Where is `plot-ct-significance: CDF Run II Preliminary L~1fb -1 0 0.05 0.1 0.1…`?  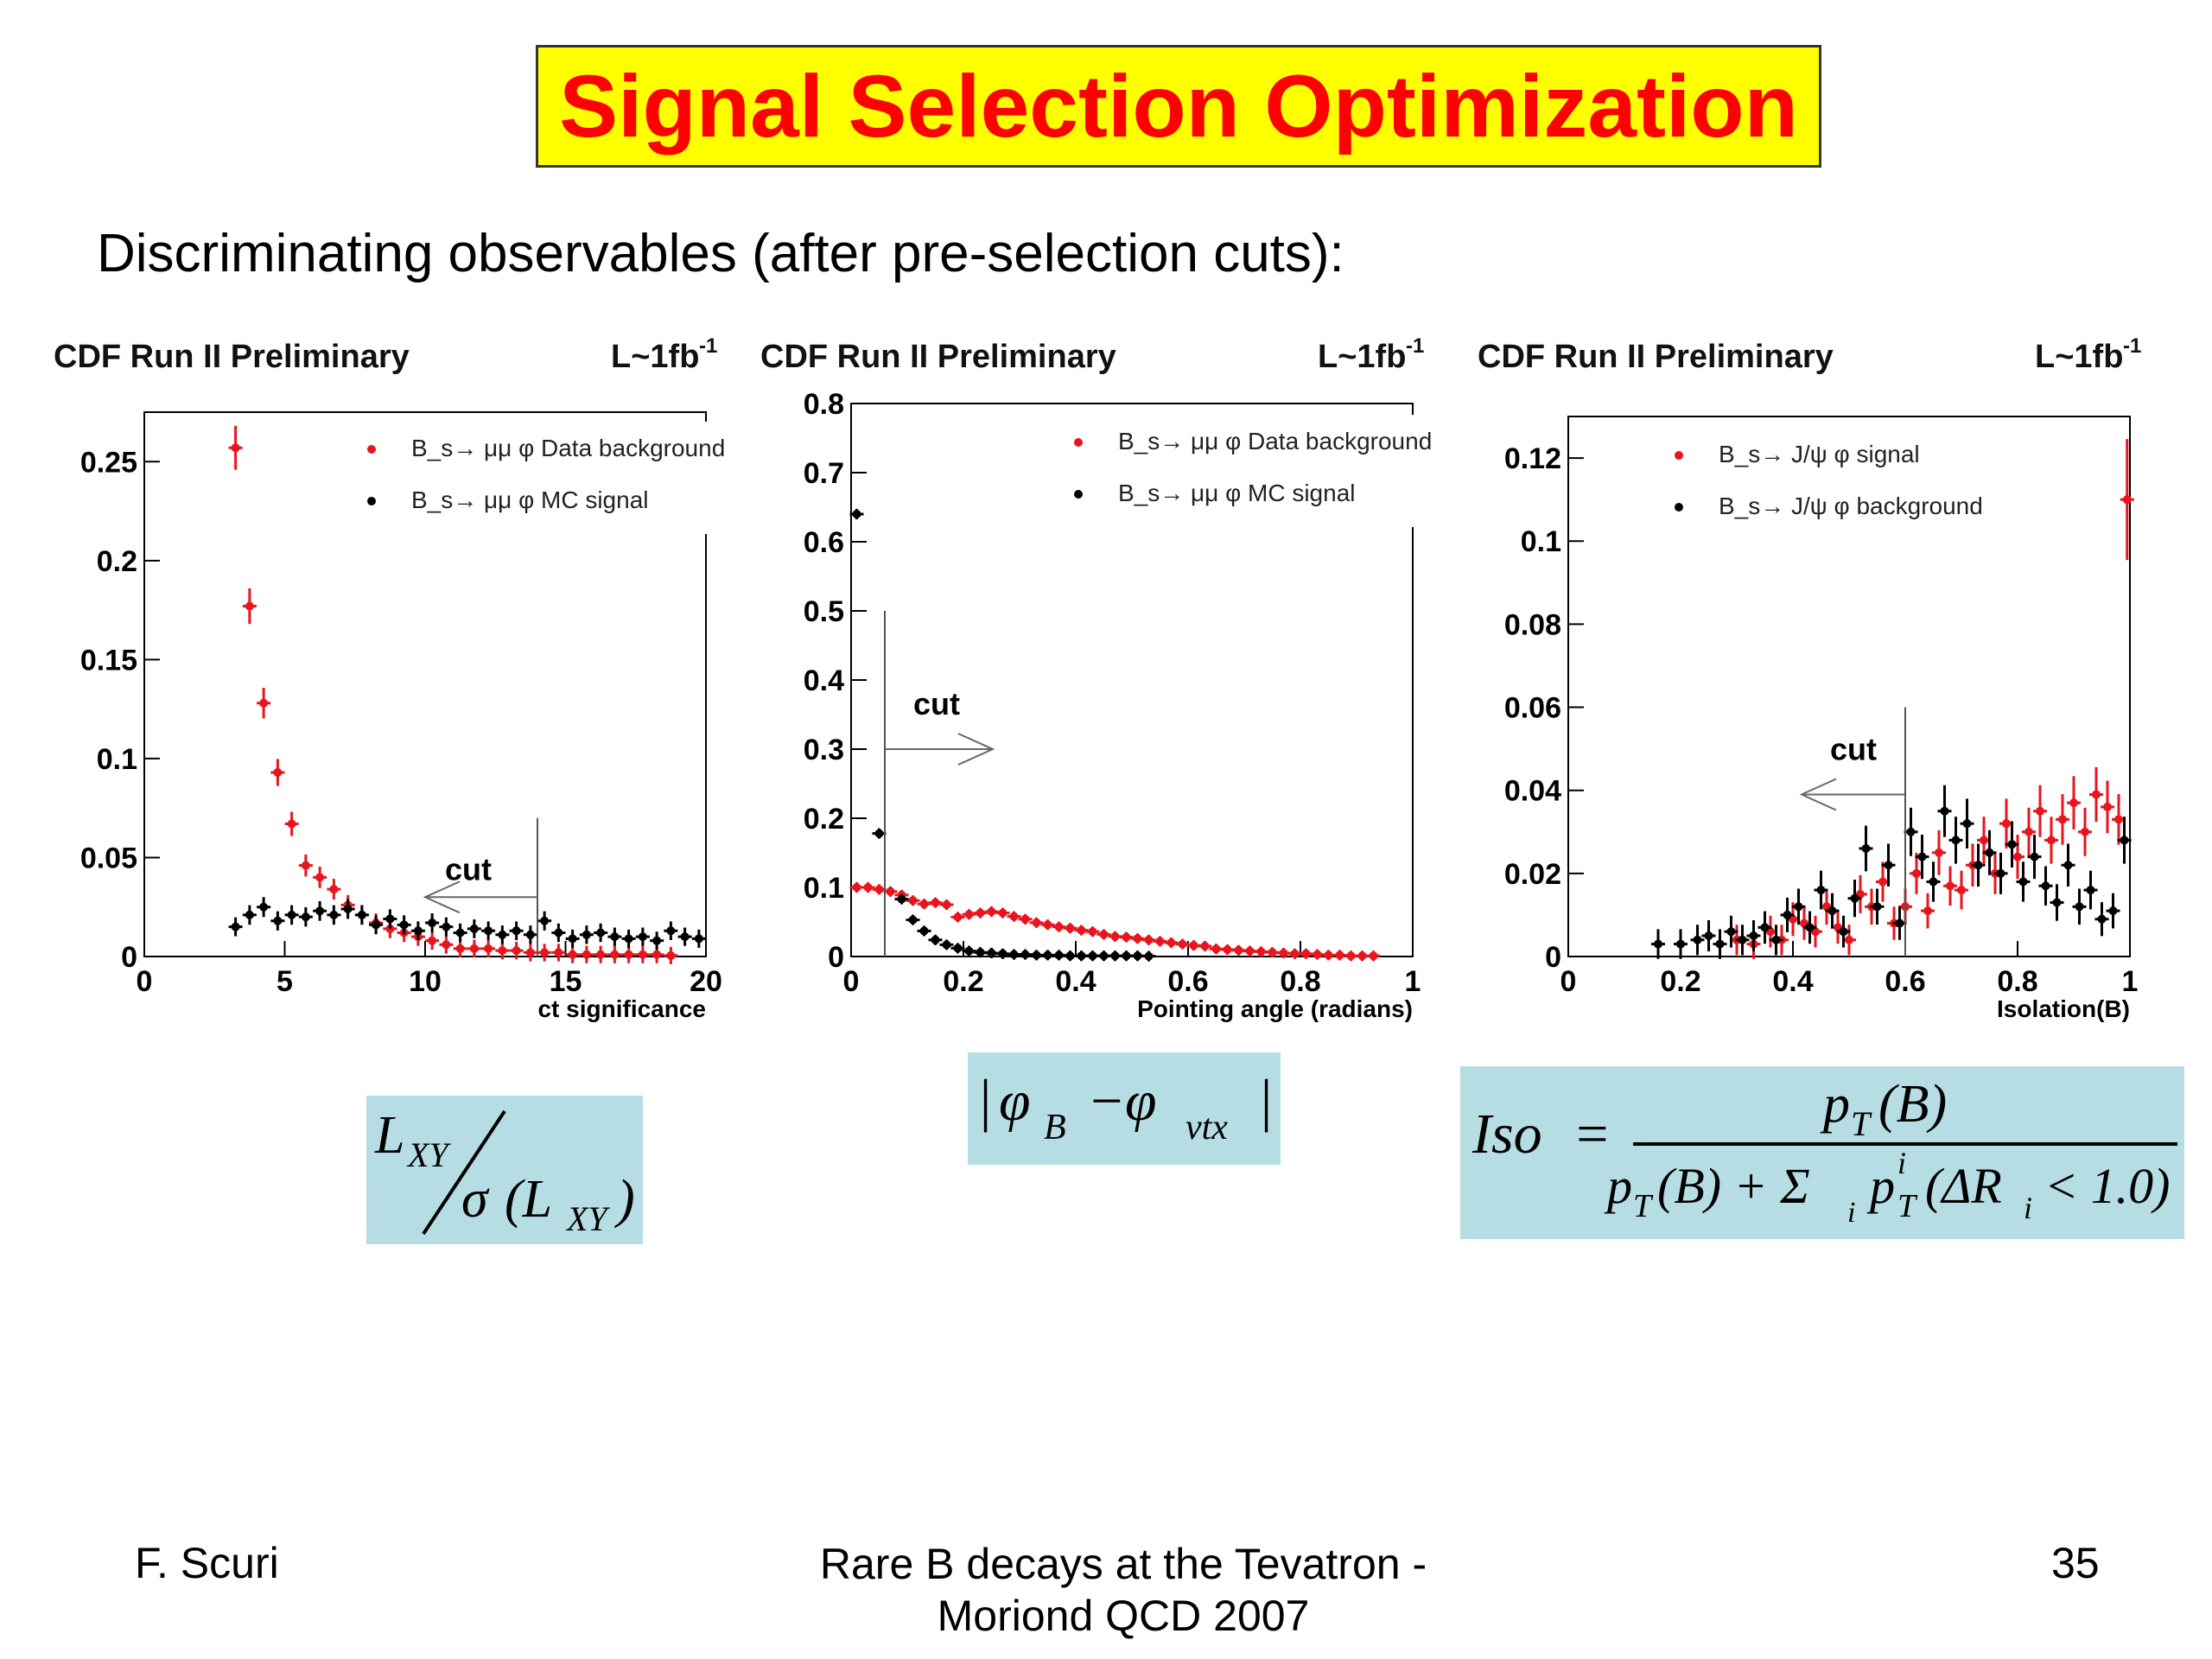
plot-ct-significance: CDF Run II Preliminary L~1fb -1 0 0.05 0.1 0.1… is located at coordinates (393, 684).